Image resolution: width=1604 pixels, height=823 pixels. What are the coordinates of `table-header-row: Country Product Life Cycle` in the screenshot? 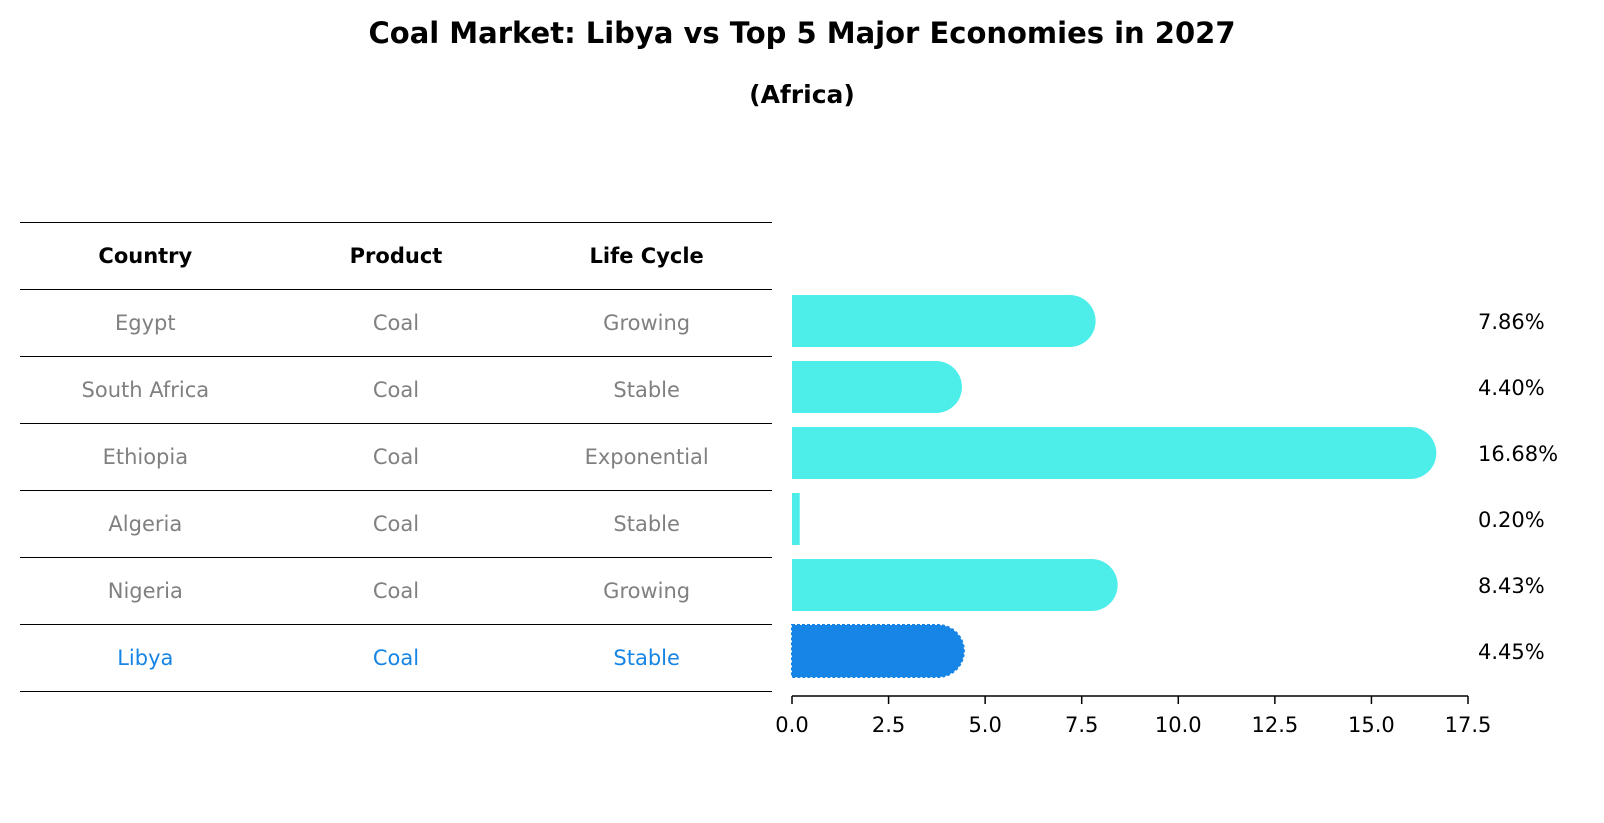 It's located at (396, 256).